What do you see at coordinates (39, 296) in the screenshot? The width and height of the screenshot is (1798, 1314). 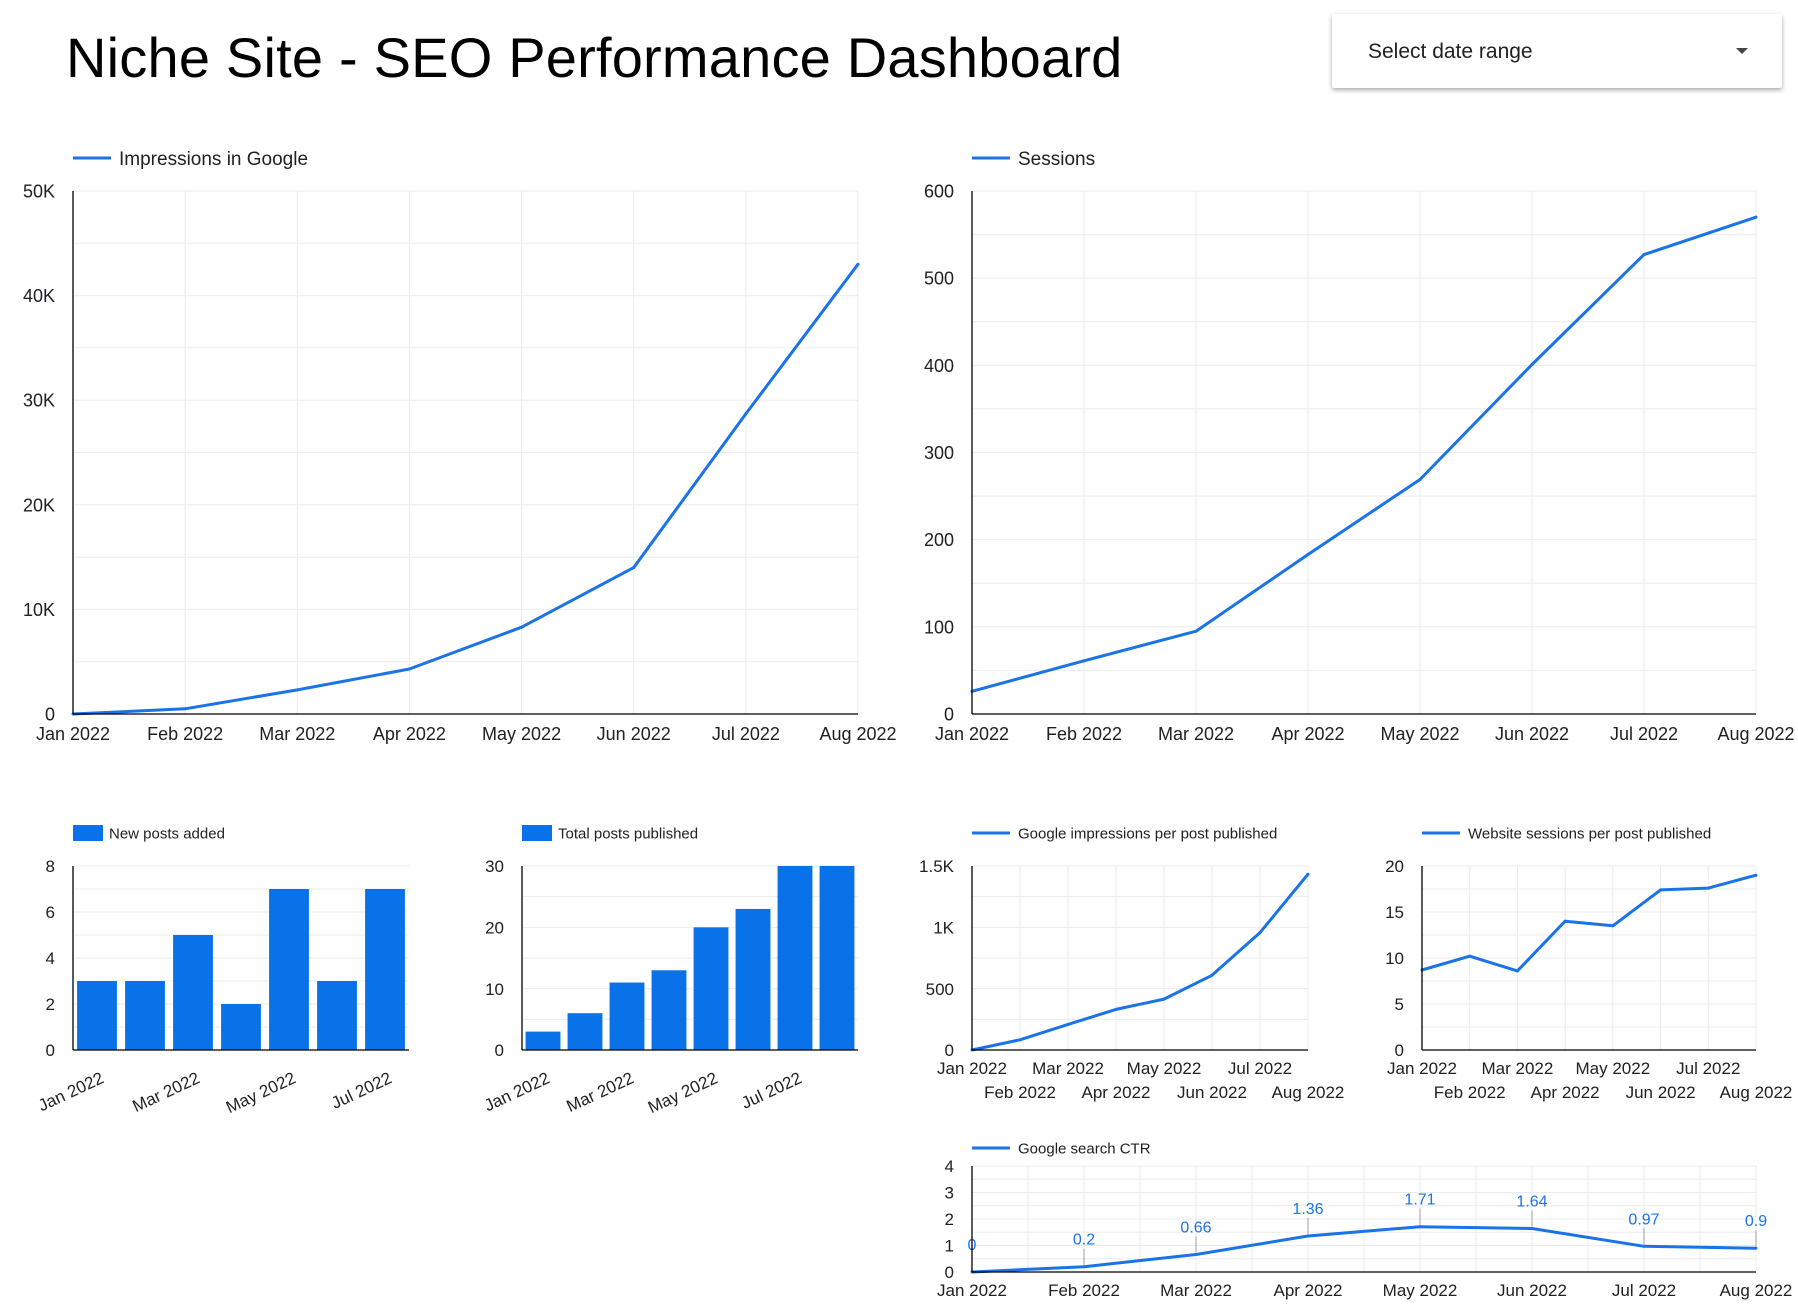 I see `y-tick-label: 40K` at bounding box center [39, 296].